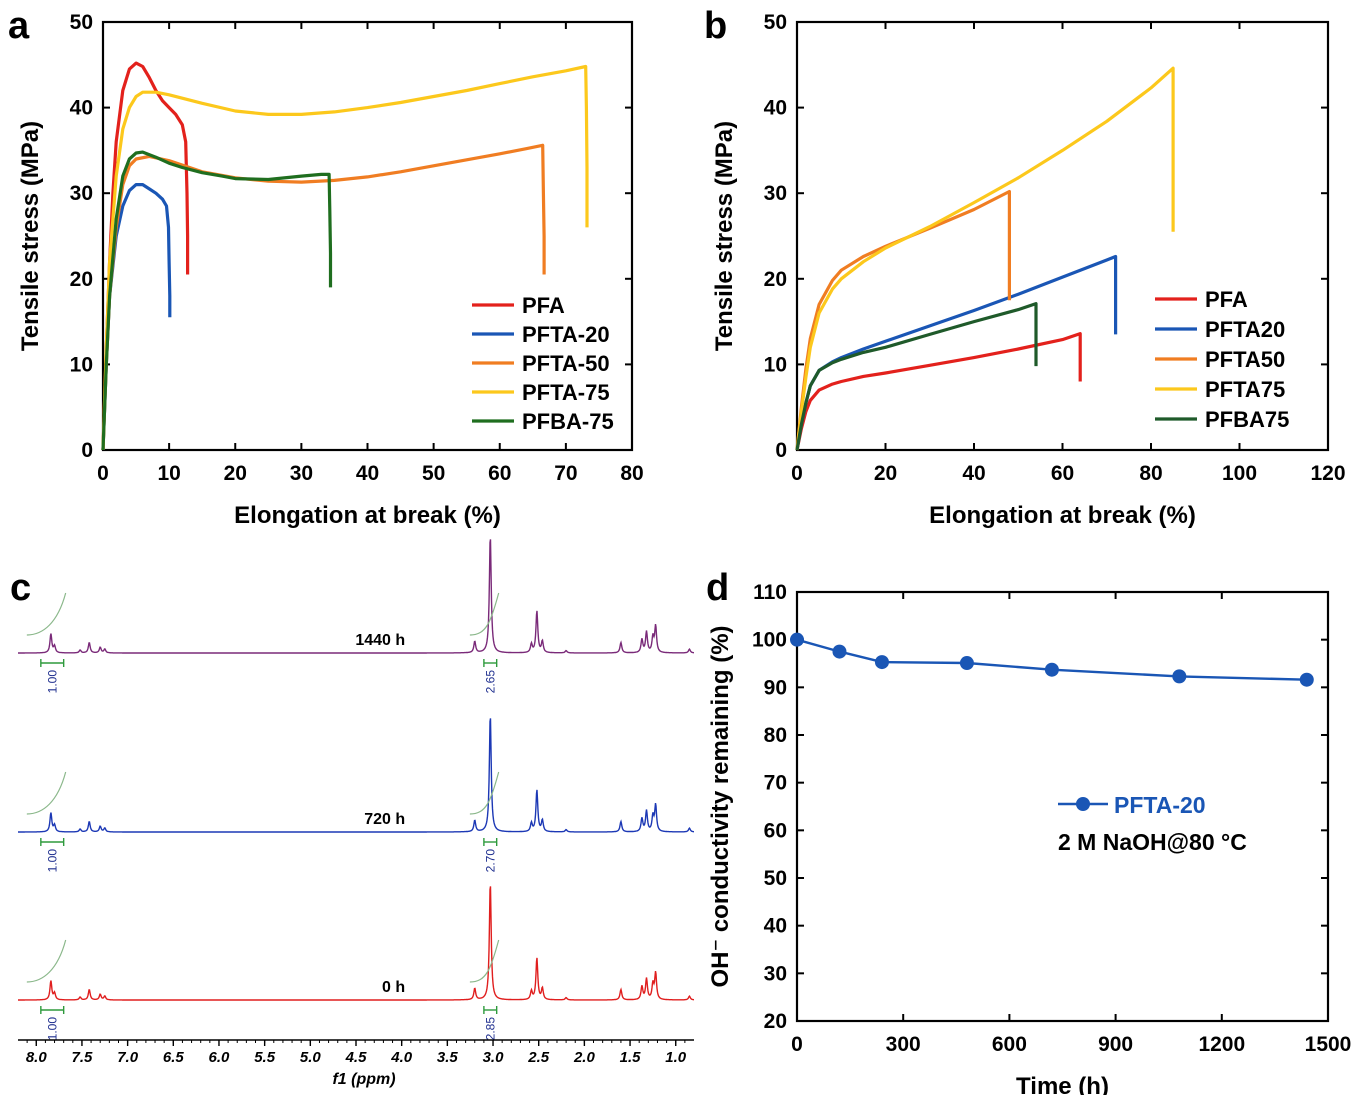  I want to click on integral-value: 2.70, so click(490, 861).